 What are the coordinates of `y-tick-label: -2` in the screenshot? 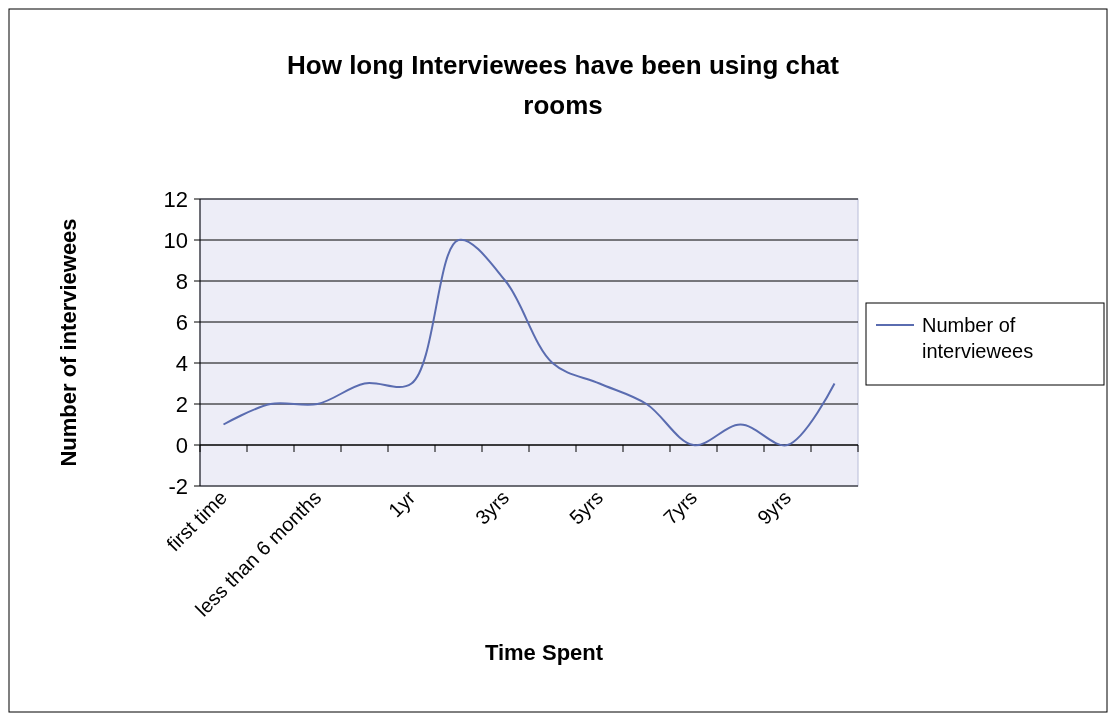 It's located at (178, 486).